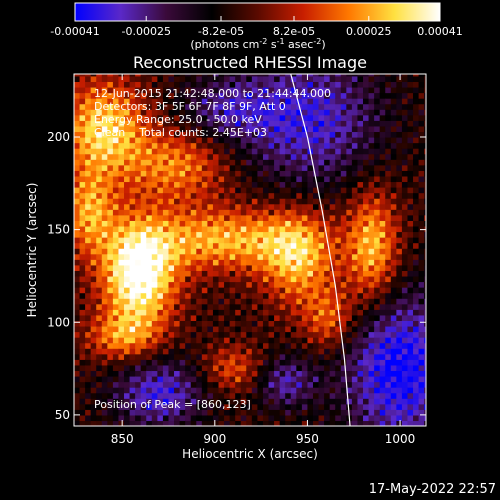 The image size is (500, 500). I want to click on x-tick-label: 900, so click(214, 439).